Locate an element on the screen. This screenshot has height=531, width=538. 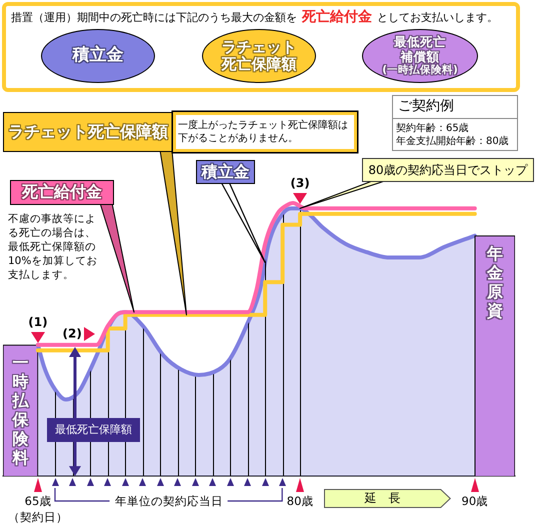
text: 年単位の契約応当日 is located at coordinates (169, 501).